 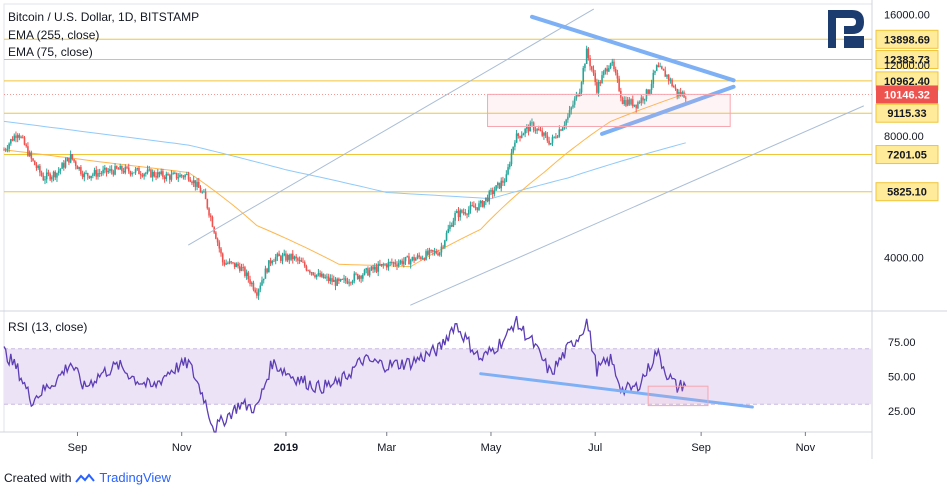 I want to click on level-label-0: 13898.69, so click(x=907, y=40).